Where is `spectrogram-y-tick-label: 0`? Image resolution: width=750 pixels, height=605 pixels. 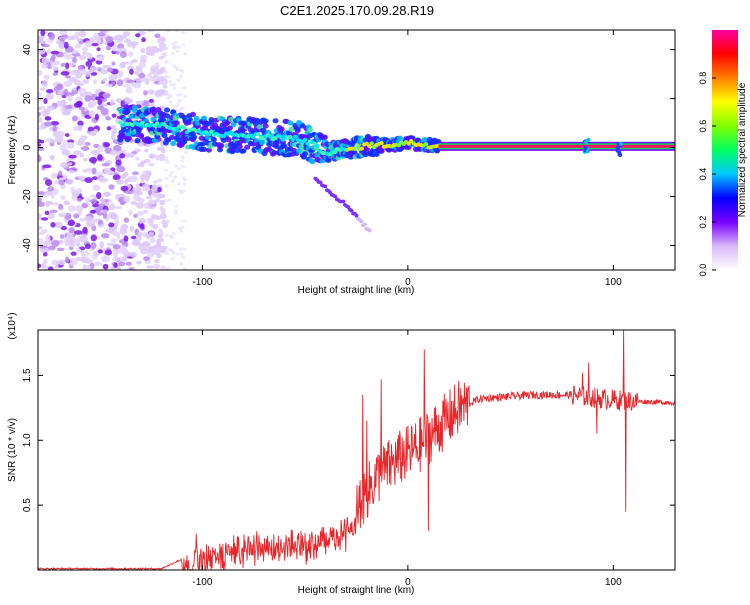 spectrogram-y-tick-label: 0 is located at coordinates (27, 147).